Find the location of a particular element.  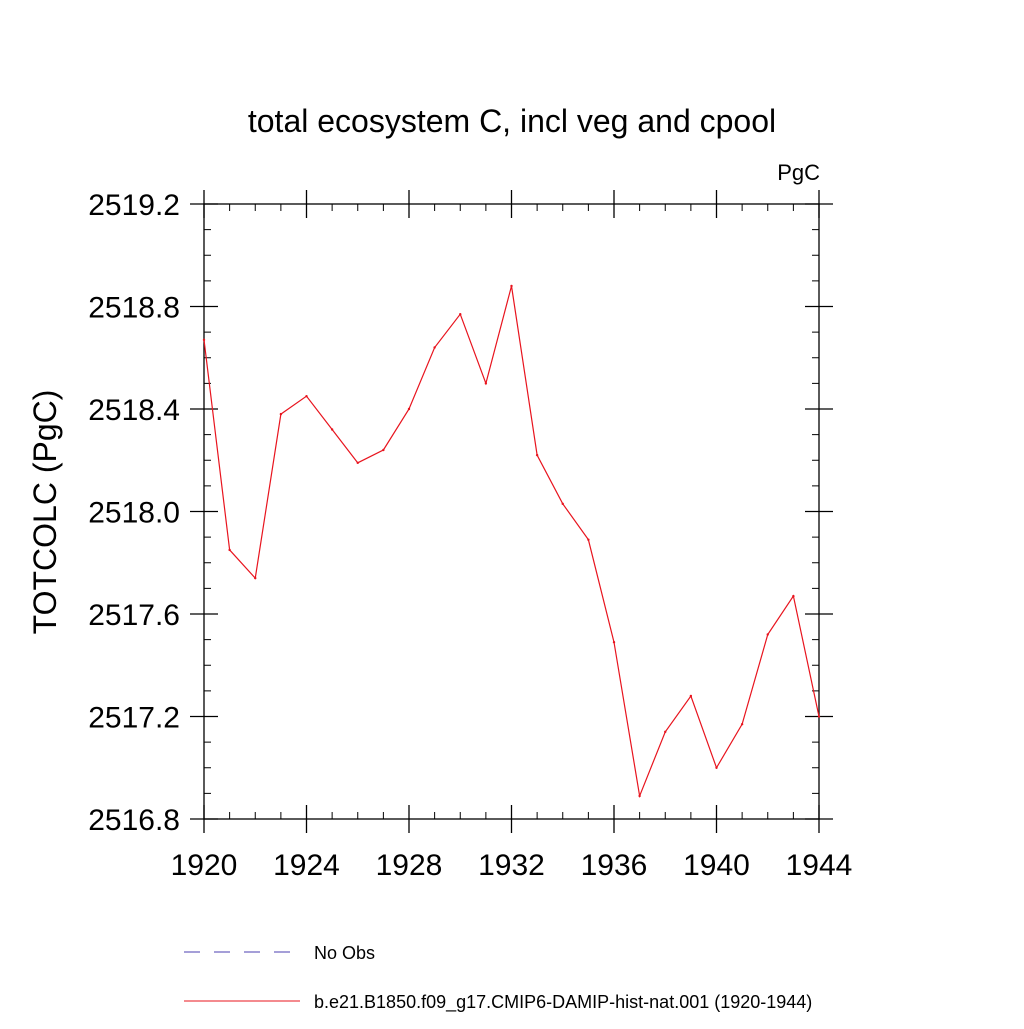

y-tick-label: 2517.2 is located at coordinates (134, 718).